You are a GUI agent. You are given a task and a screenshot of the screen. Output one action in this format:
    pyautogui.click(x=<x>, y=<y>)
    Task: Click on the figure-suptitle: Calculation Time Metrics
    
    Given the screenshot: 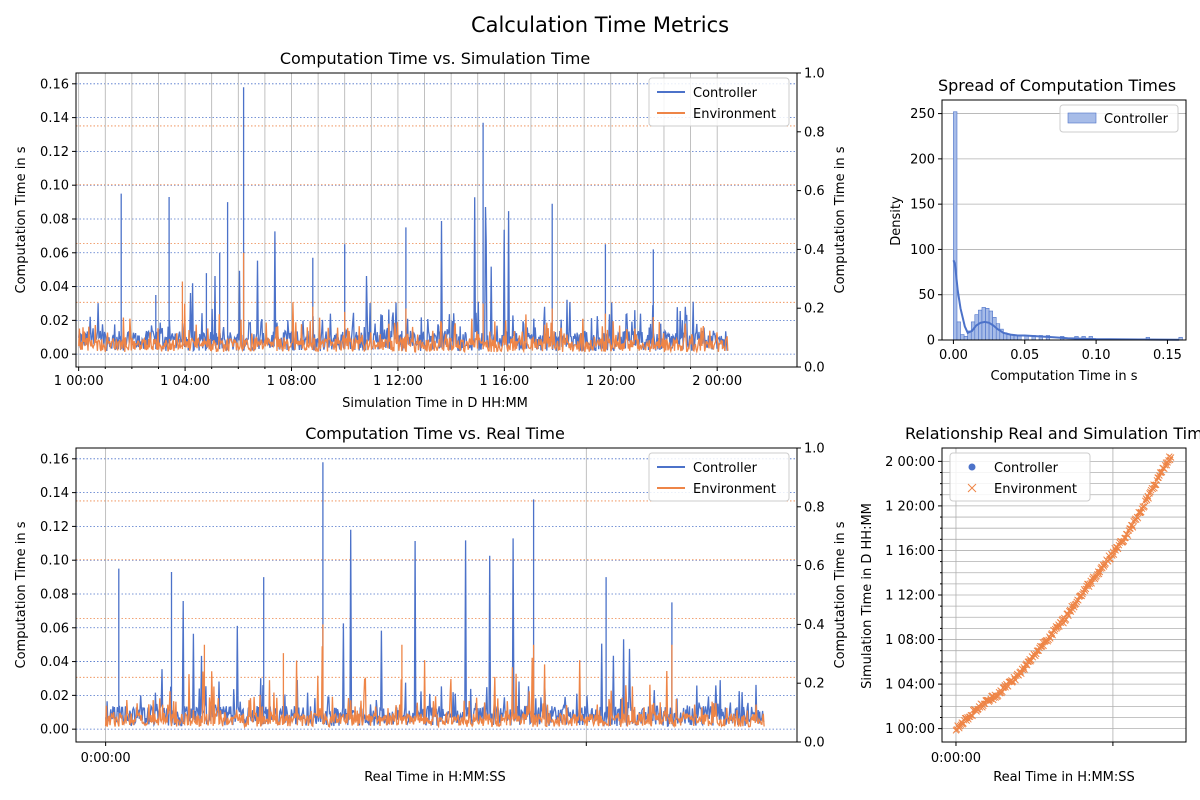 What is the action you would take?
    pyautogui.click(x=600, y=25)
    